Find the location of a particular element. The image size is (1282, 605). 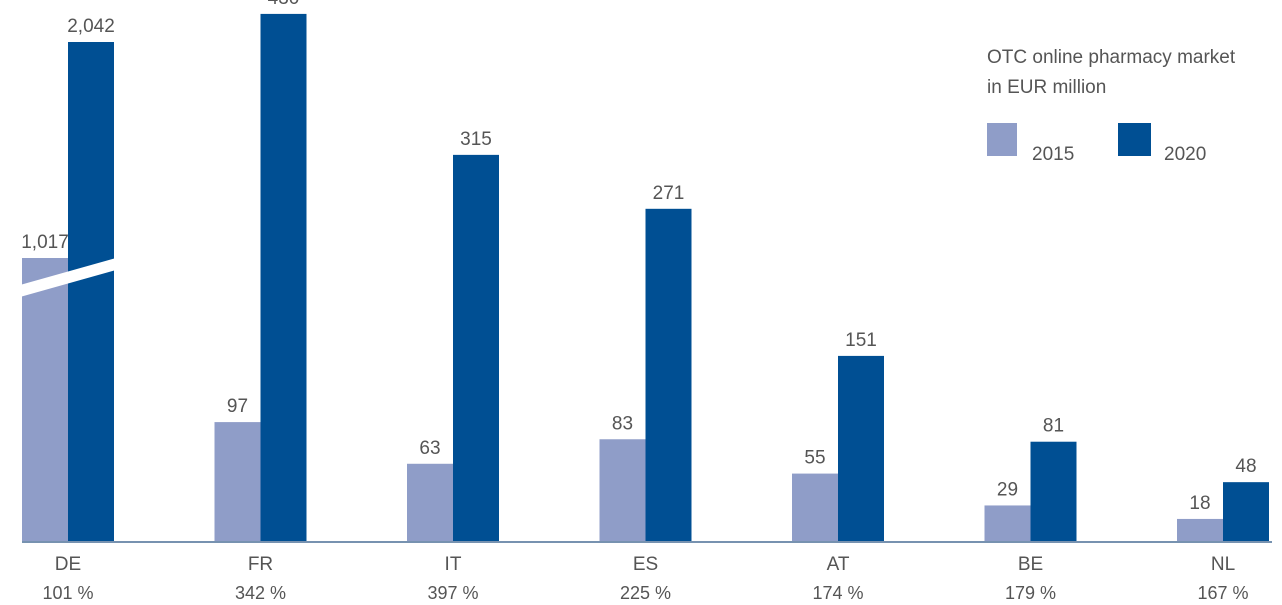

category-label-FR: FR is located at coordinates (260, 564).